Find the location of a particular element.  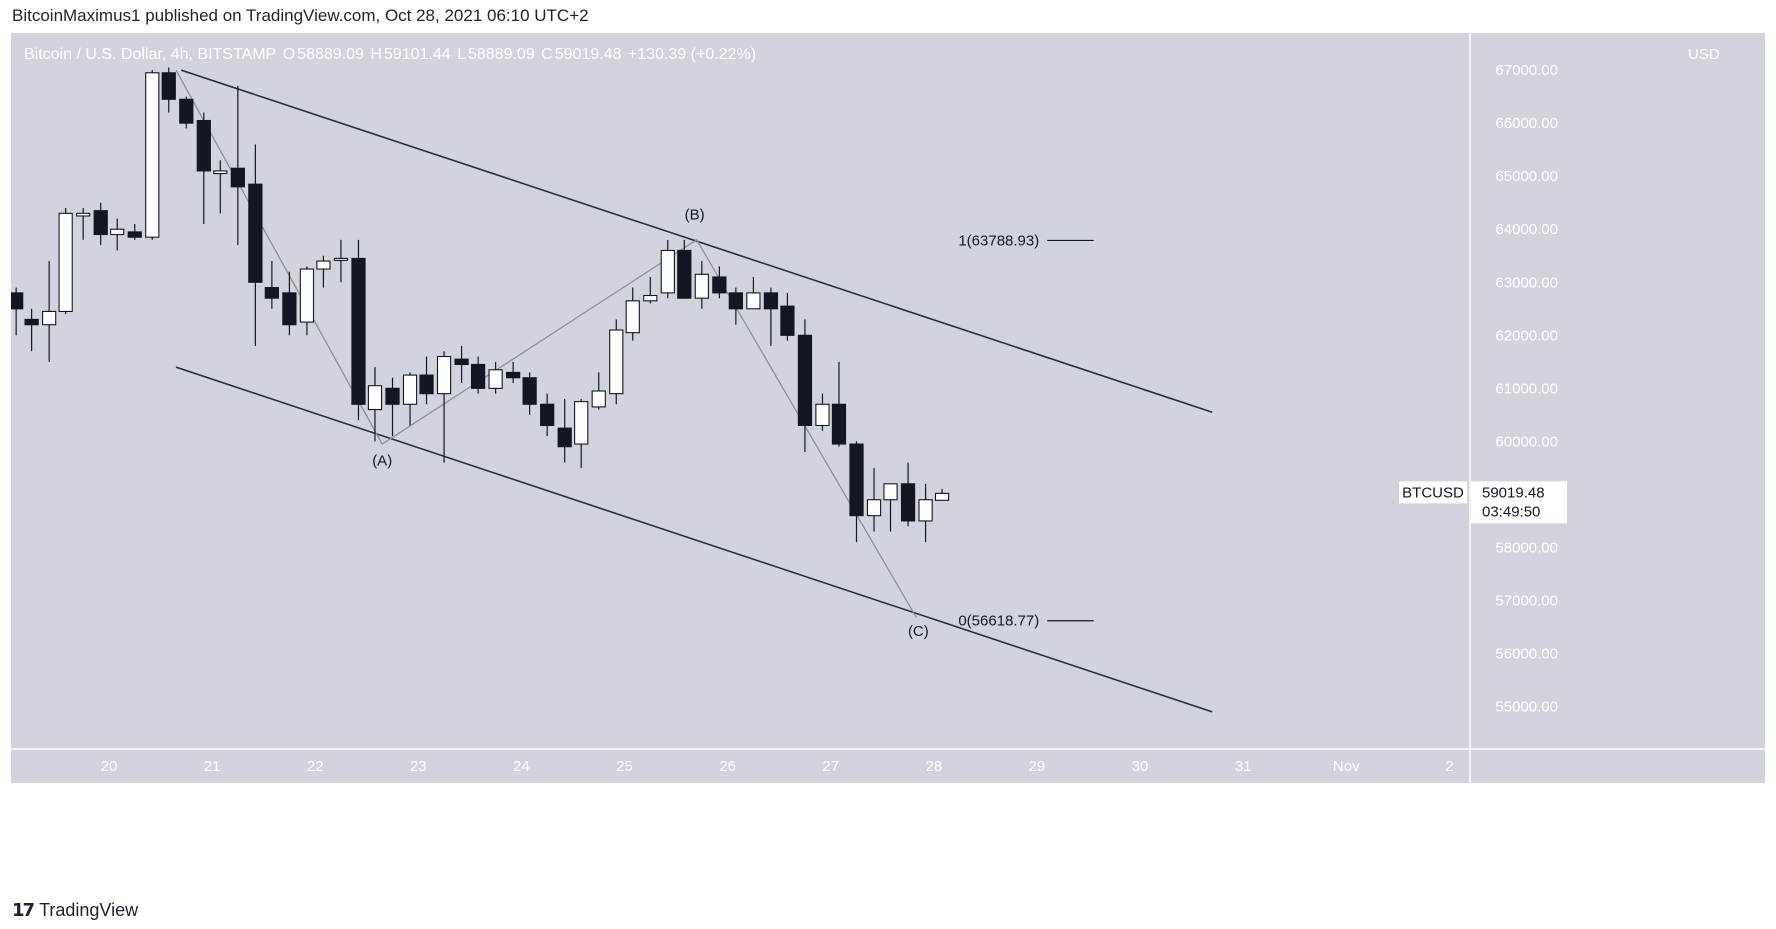

close-value: 59019.48 is located at coordinates (588, 54).